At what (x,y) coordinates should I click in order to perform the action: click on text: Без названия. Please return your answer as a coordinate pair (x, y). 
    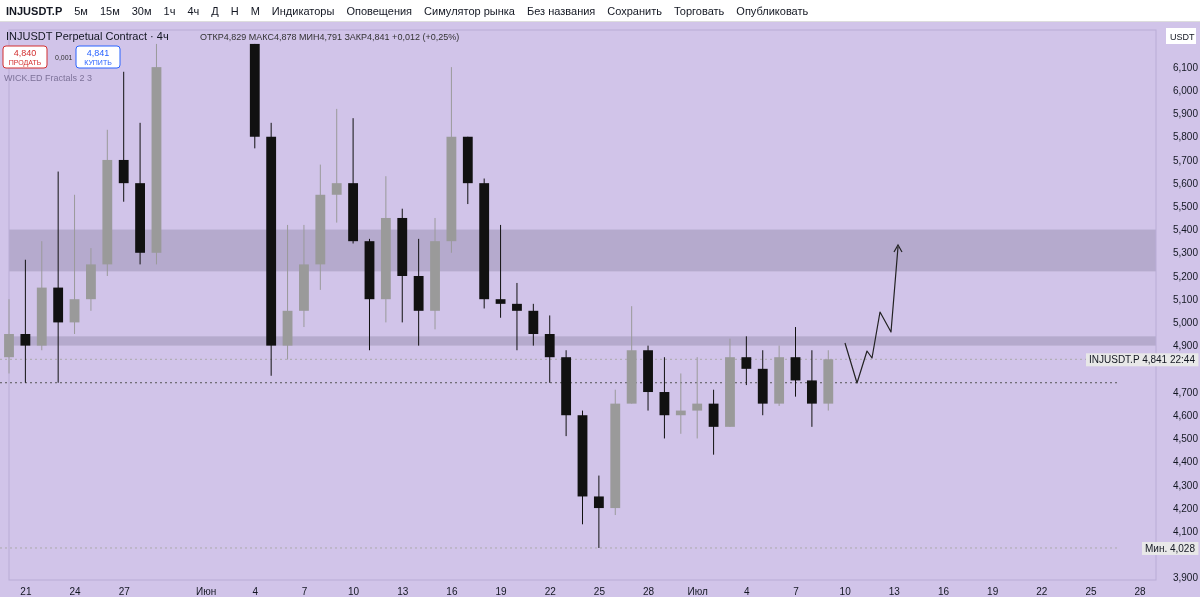
    Looking at the image, I should click on (561, 10).